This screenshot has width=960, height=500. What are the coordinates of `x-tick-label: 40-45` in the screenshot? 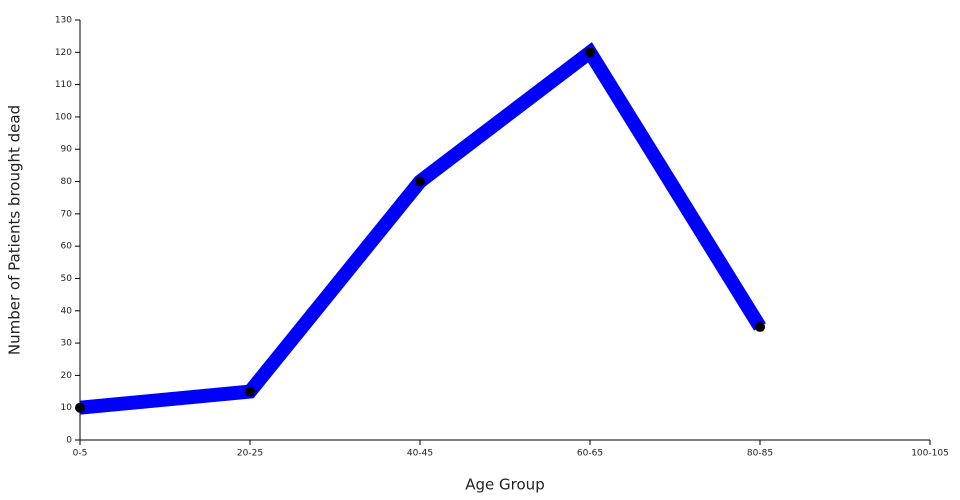 It's located at (420, 454).